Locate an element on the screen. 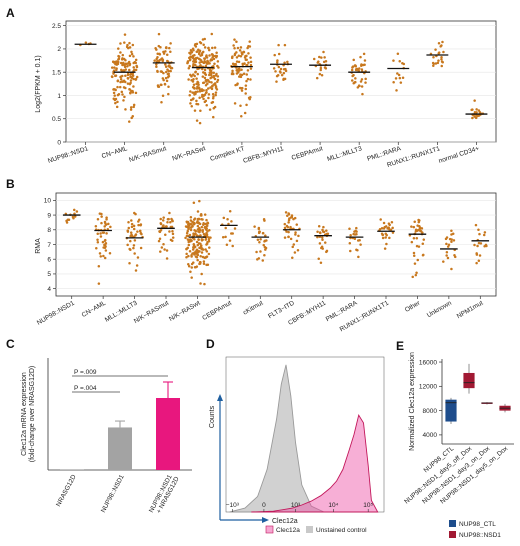  legend-label-clec12a: Clec12a is located at coordinates (288, 530).